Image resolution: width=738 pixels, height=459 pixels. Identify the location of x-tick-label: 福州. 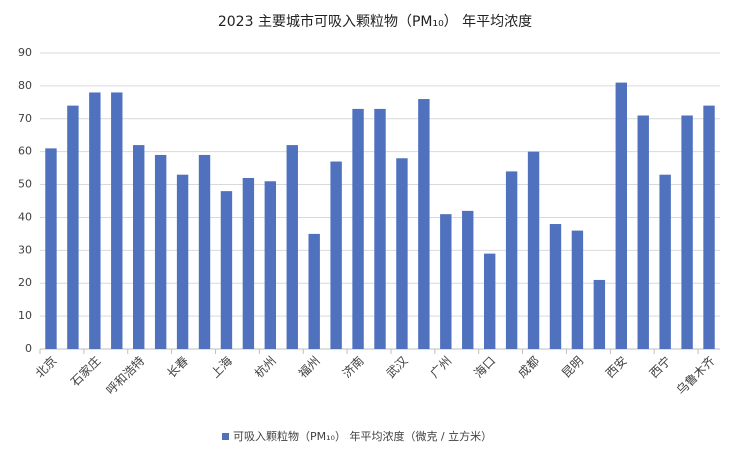
(309, 367).